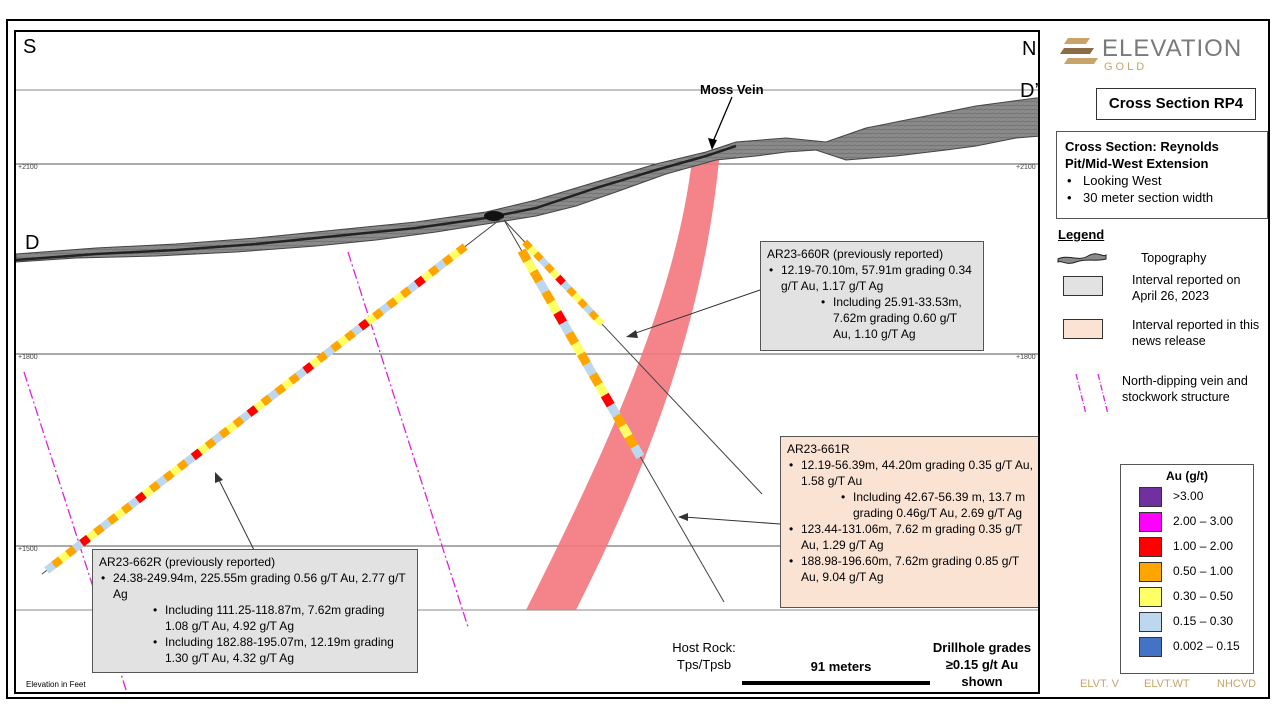 The image size is (1280, 720). I want to click on elevation-label-2100-right: +2100, so click(1026, 167).